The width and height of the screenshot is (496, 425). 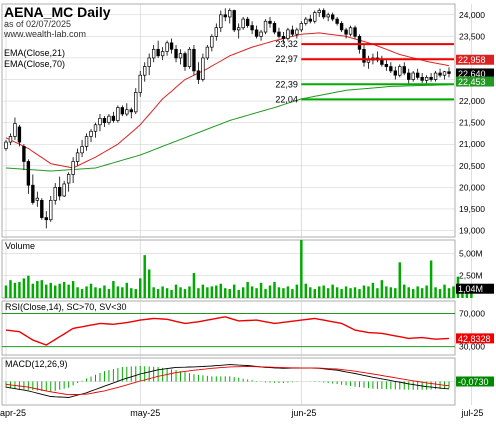 What do you see at coordinates (228, 328) in the screenshot?
I see `pane-frame-rsi` at bounding box center [228, 328].